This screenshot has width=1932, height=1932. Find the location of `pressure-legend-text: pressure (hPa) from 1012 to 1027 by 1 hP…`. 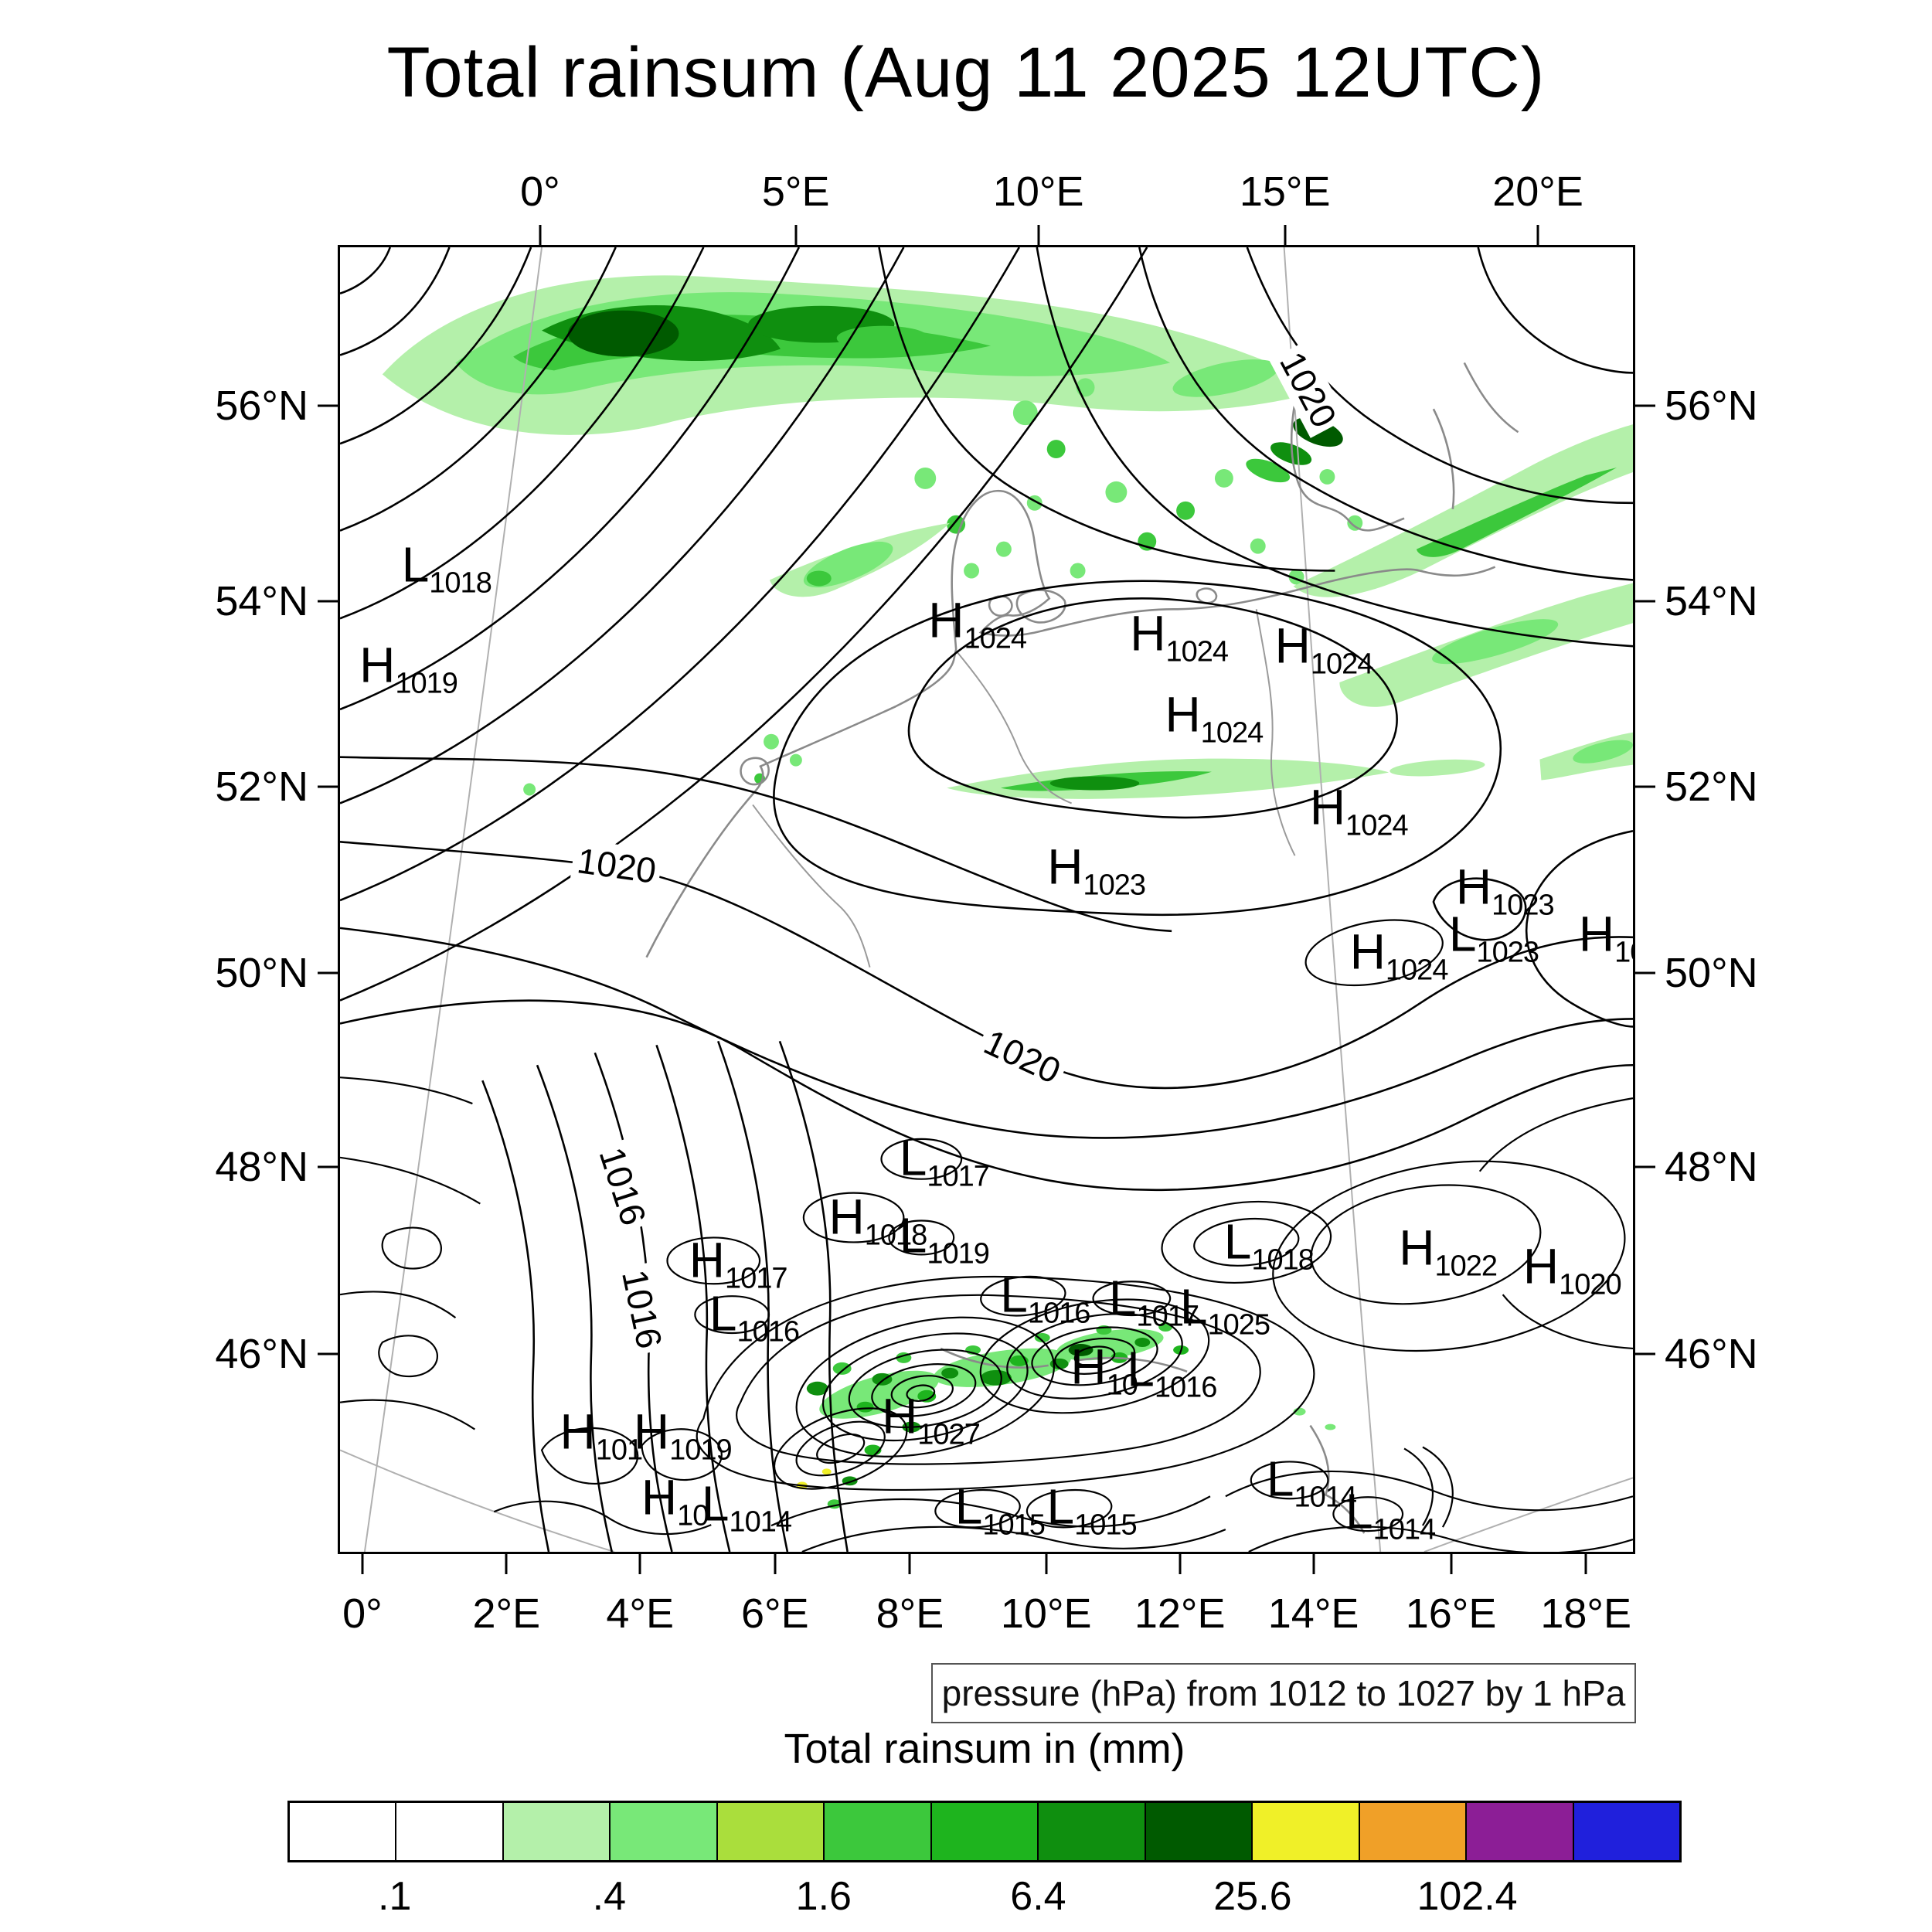

pressure-legend-text: pressure (hPa) from 1012 to 1027 by 1 hP… is located at coordinates (1284, 1693).